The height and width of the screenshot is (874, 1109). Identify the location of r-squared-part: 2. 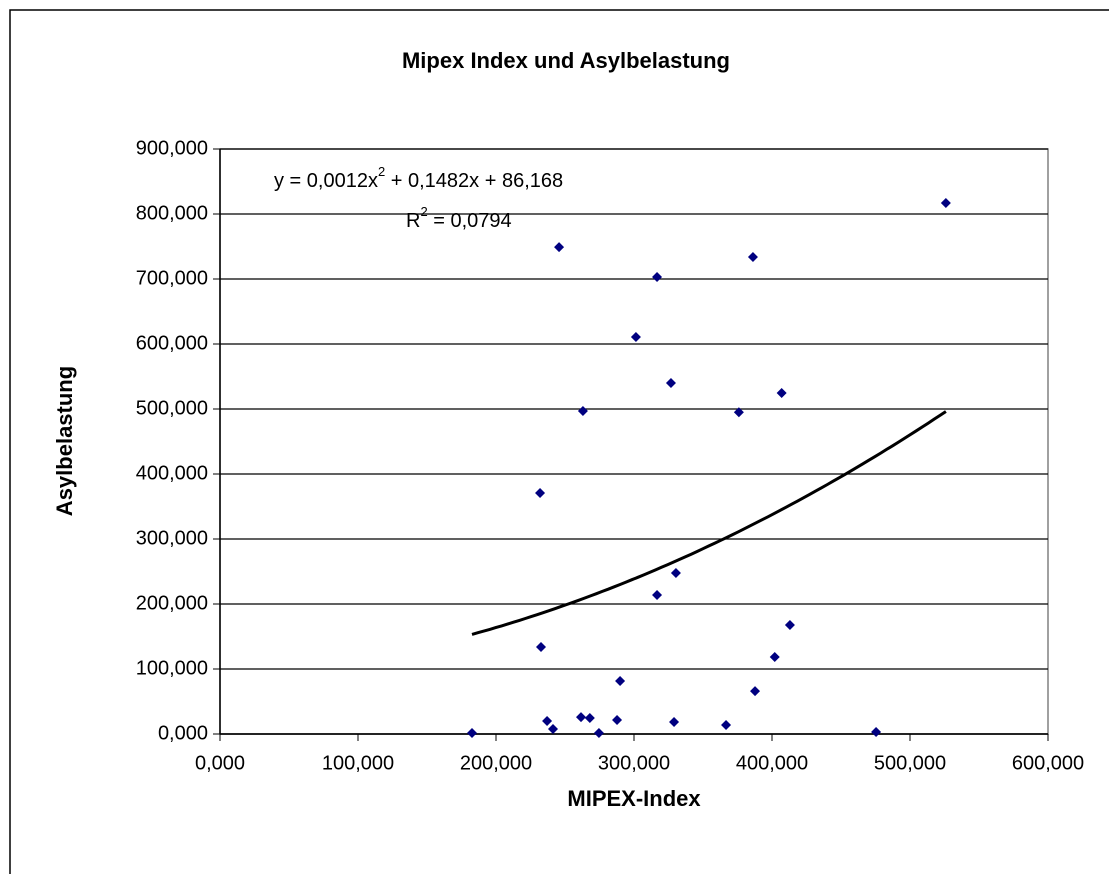
(423, 211).